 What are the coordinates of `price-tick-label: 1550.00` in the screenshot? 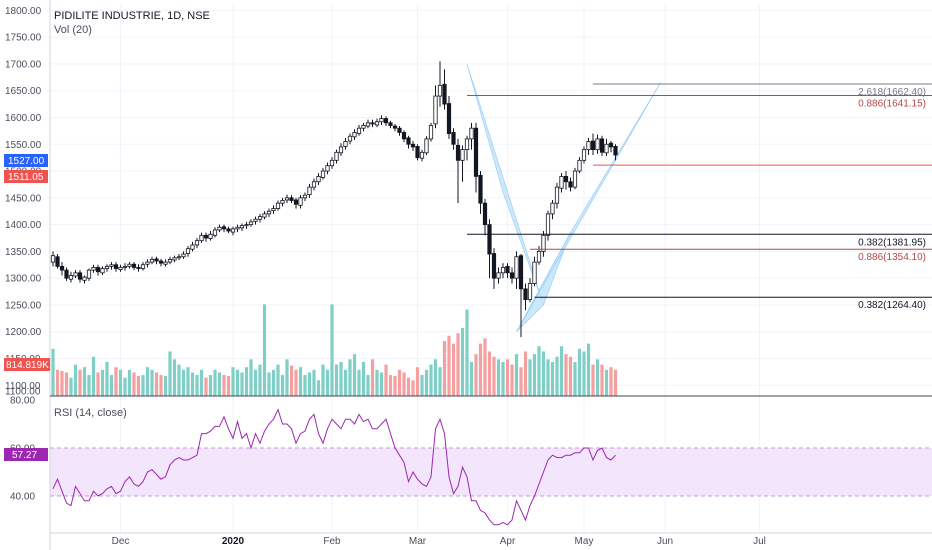 It's located at (23, 145).